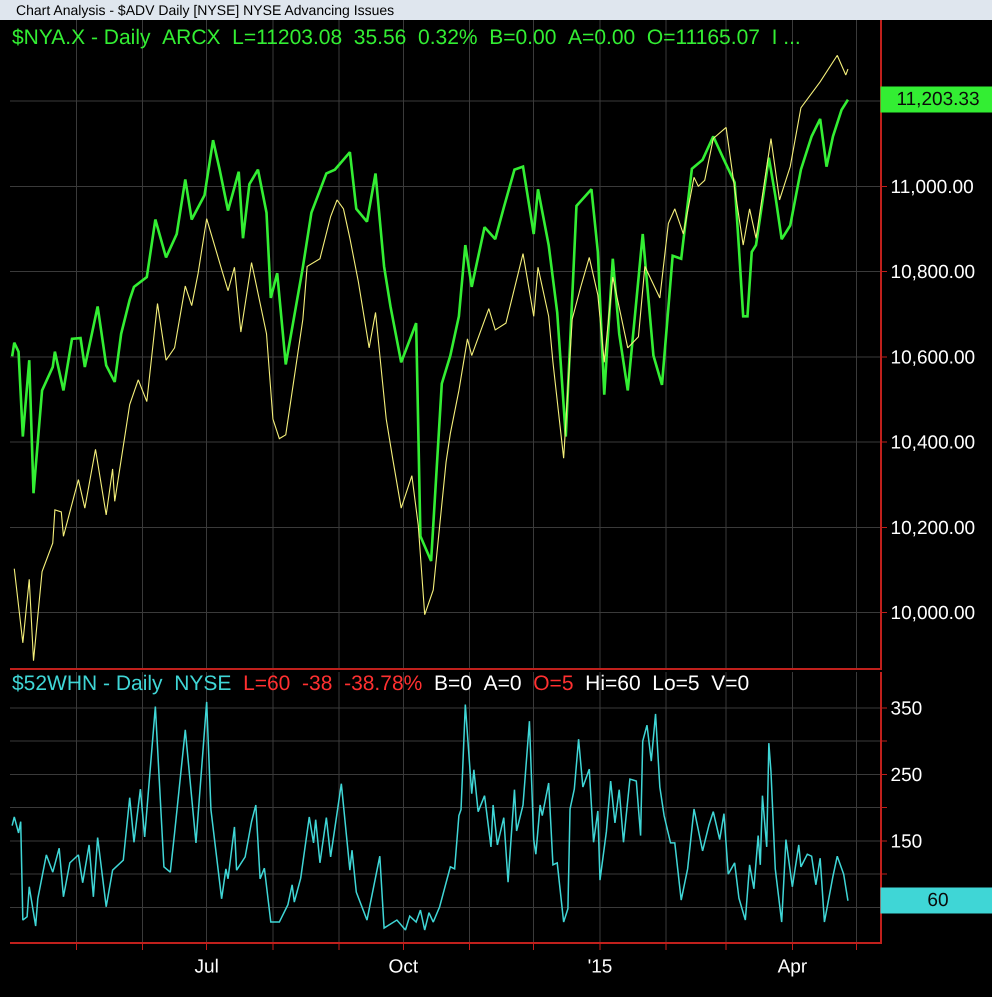 This screenshot has width=992, height=997. Describe the element at coordinates (906, 842) in the screenshot. I see `y-tick-label: 150` at that location.